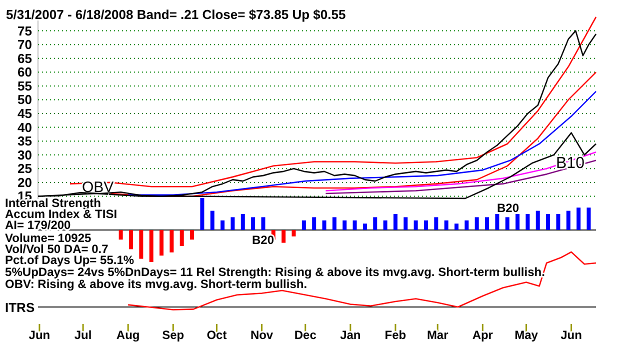 The width and height of the screenshot is (633, 343). I want to click on x-tick-label: Apr, so click(483, 335).